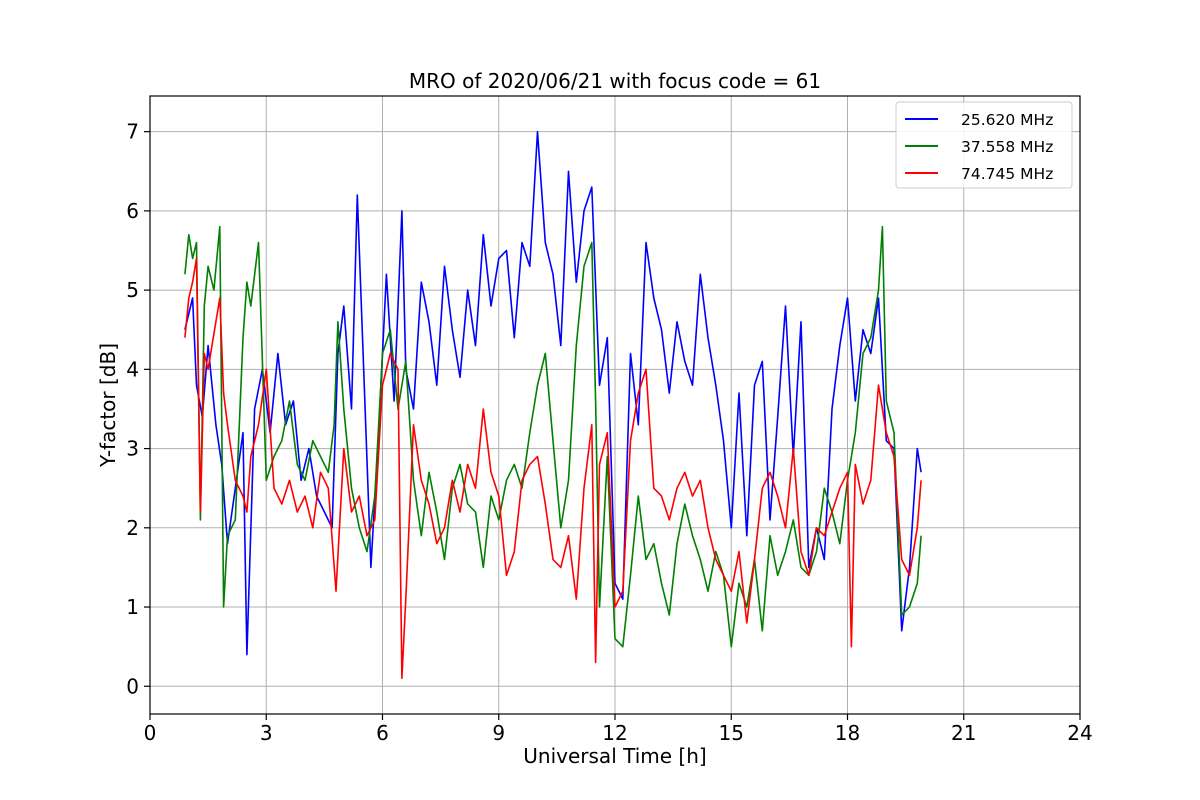 The height and width of the screenshot is (800, 1200). What do you see at coordinates (963, 733) in the screenshot?
I see `x-tick-label: 21` at bounding box center [963, 733].